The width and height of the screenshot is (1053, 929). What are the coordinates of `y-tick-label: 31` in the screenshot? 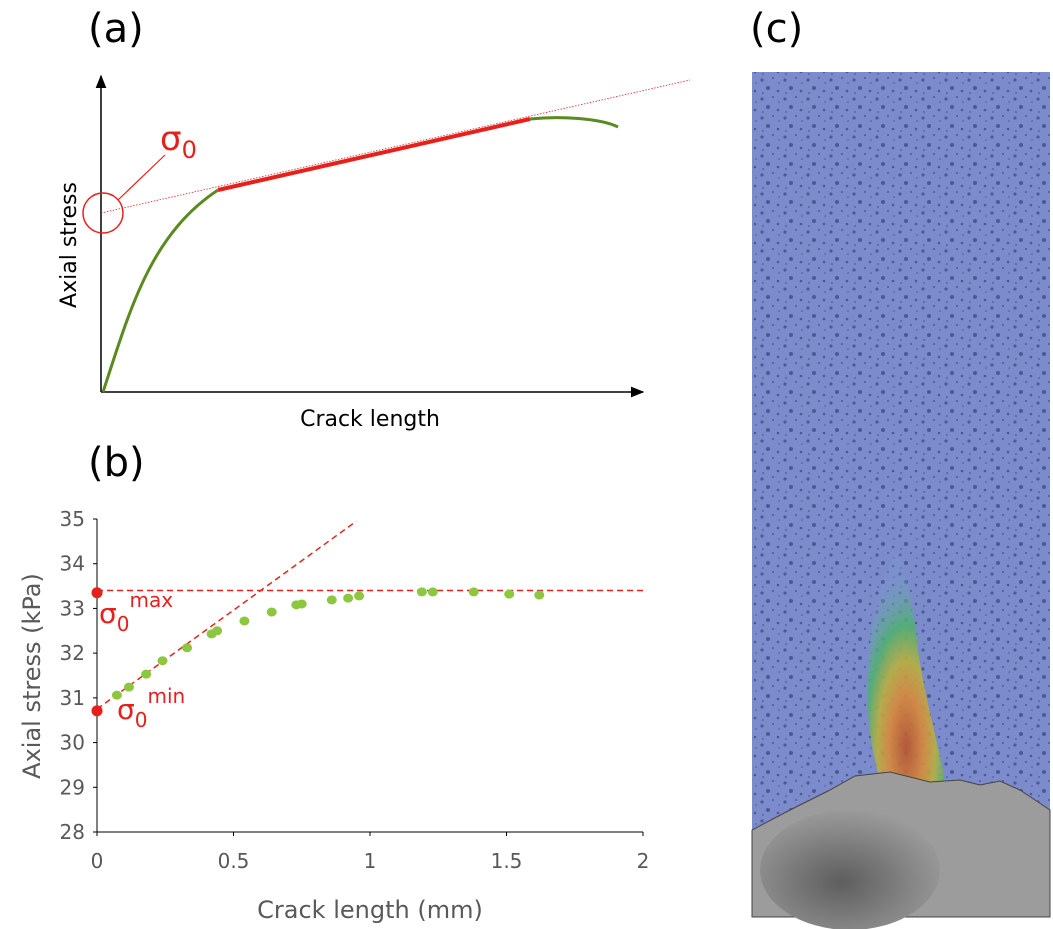 It's located at (72, 698).